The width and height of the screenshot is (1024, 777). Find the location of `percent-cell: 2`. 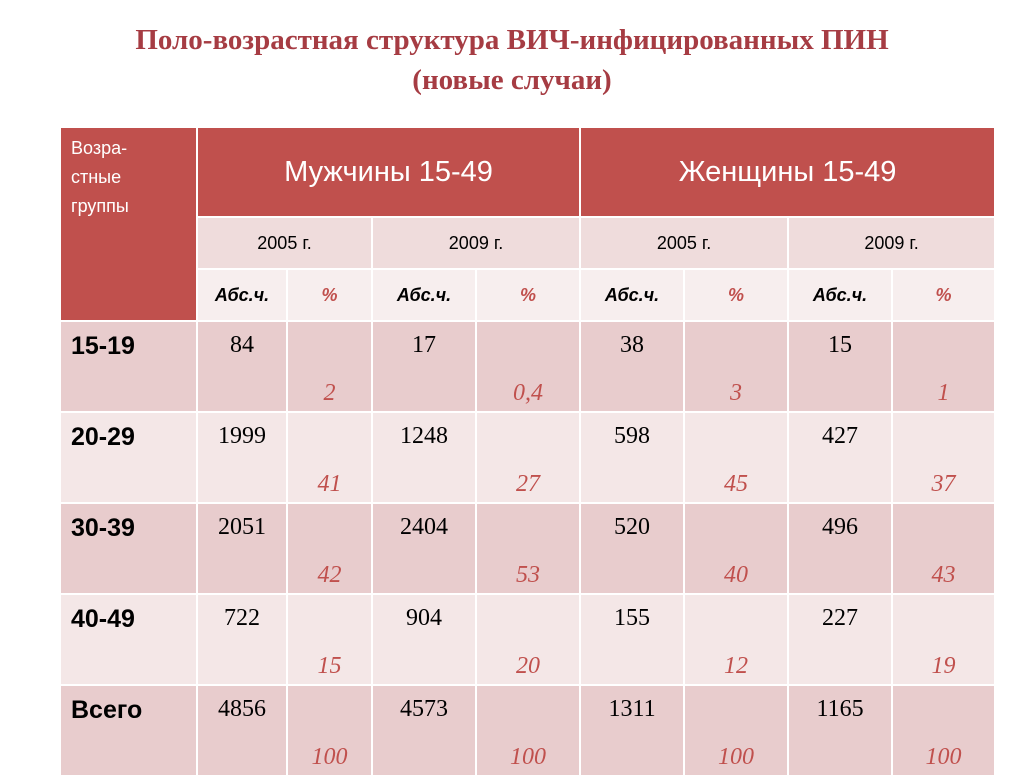

percent-cell: 2 is located at coordinates (329, 366).